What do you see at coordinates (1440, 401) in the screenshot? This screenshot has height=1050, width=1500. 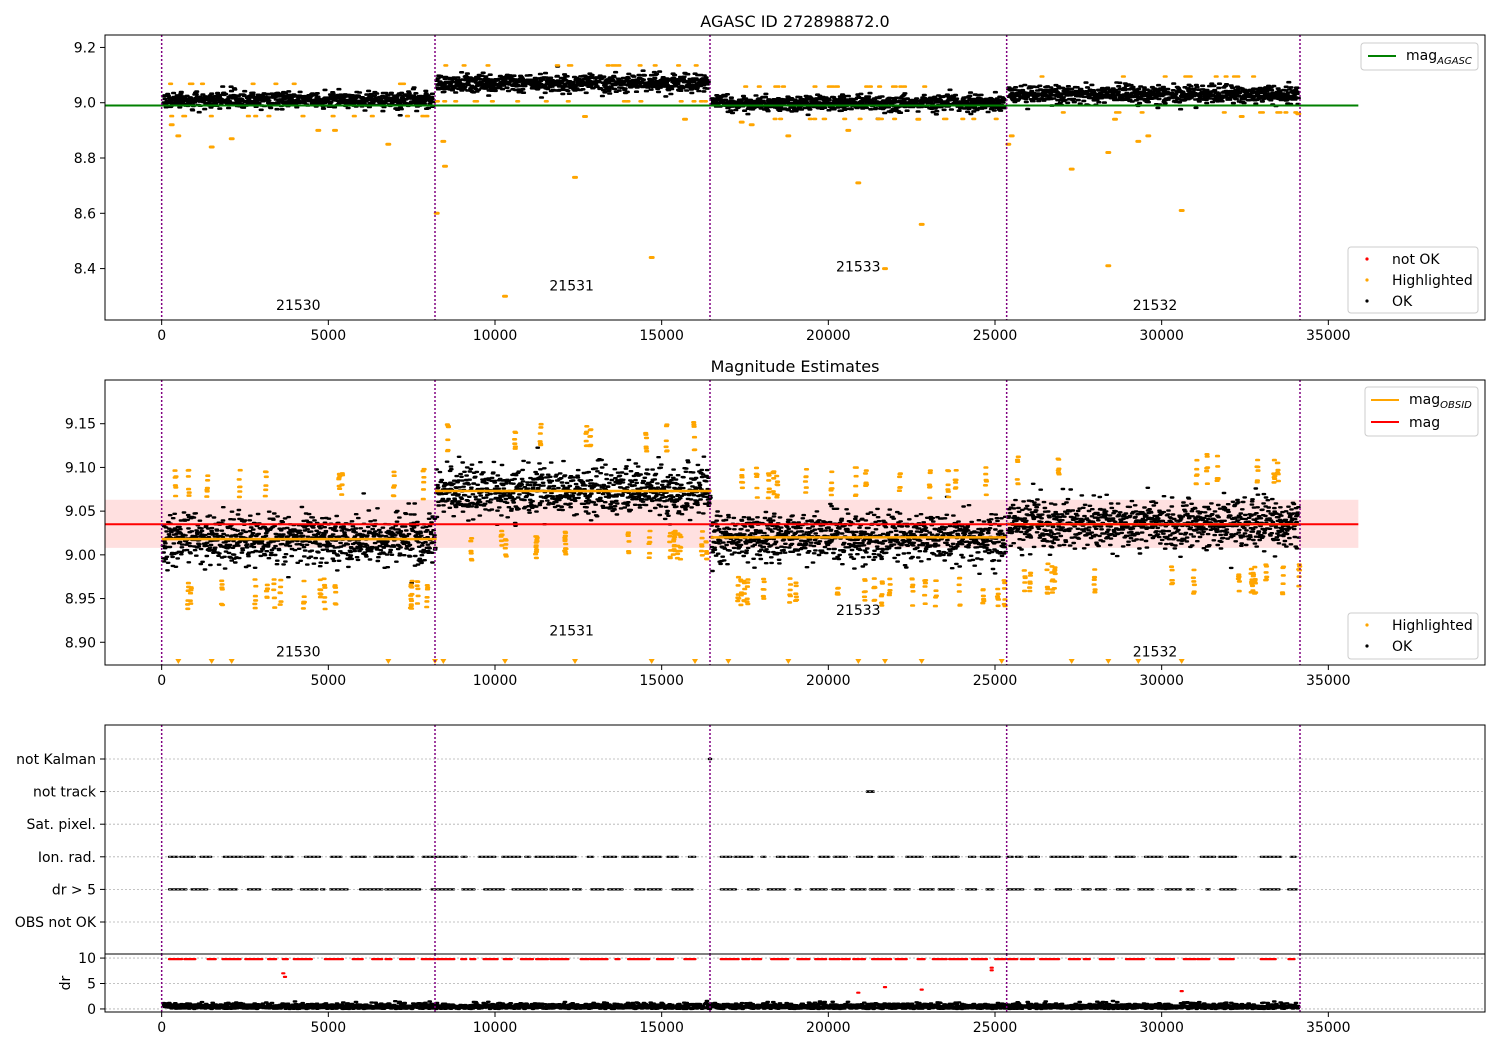 I see `legend-label-mag-obsid: magOBSID` at bounding box center [1440, 401].